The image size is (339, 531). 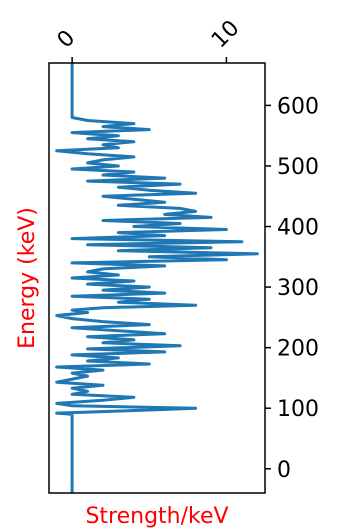 I want to click on y-tick-label: 500, so click(x=298, y=167).